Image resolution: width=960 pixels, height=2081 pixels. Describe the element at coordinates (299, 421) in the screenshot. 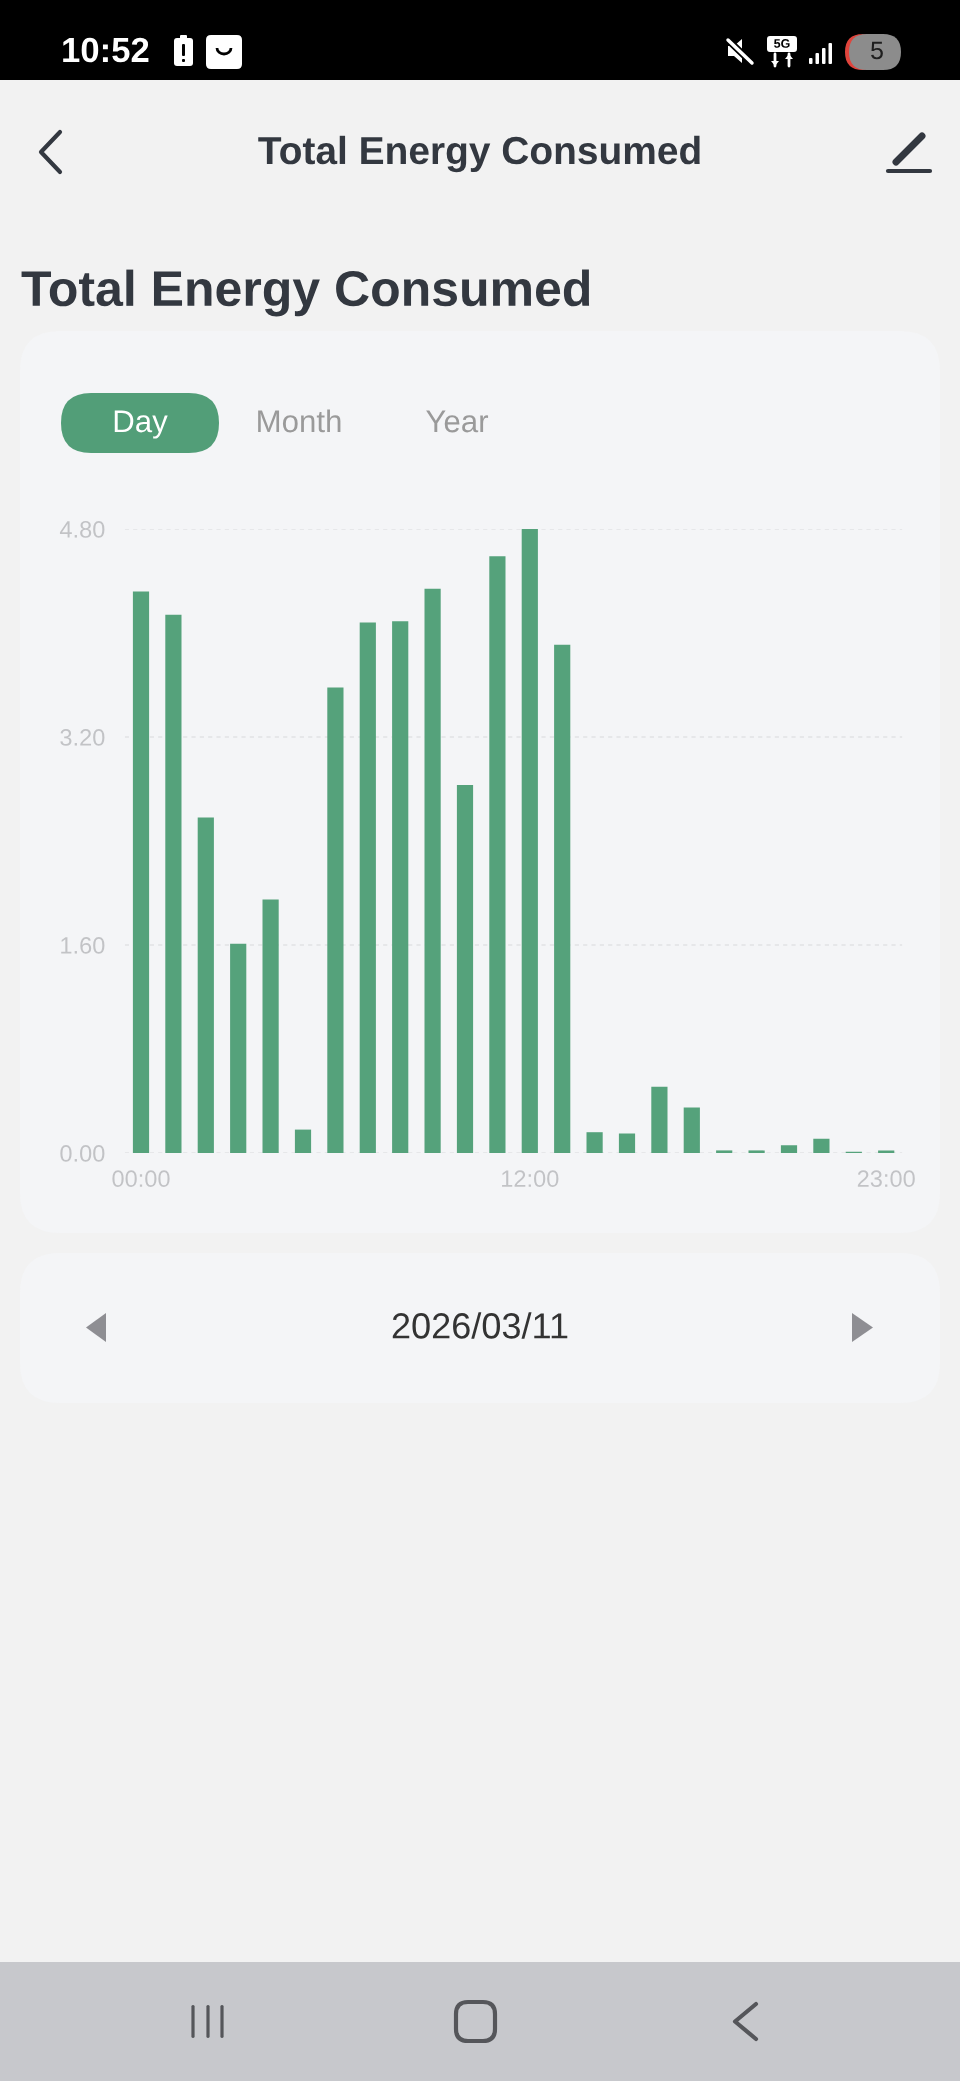

I see `text: Month` at that location.